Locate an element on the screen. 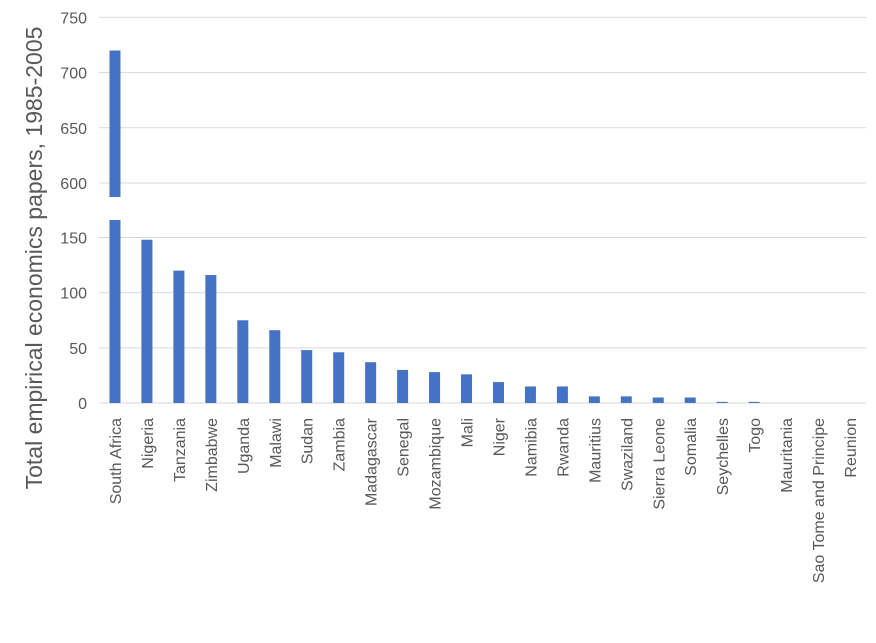 The height and width of the screenshot is (643, 876). x-tick-label: Somalia is located at coordinates (691, 447).